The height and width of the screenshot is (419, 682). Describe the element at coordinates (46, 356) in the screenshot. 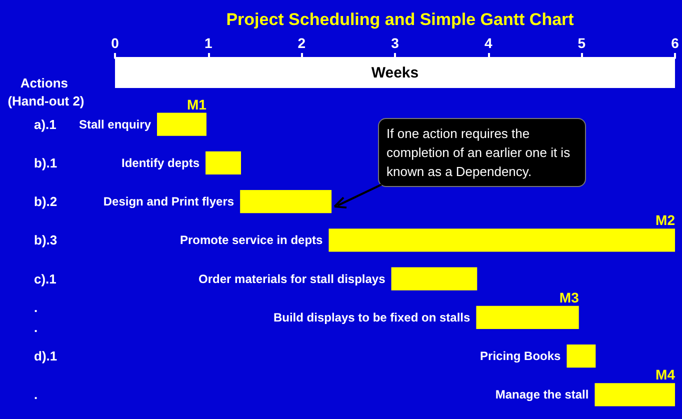

I see `text: d).1` at that location.